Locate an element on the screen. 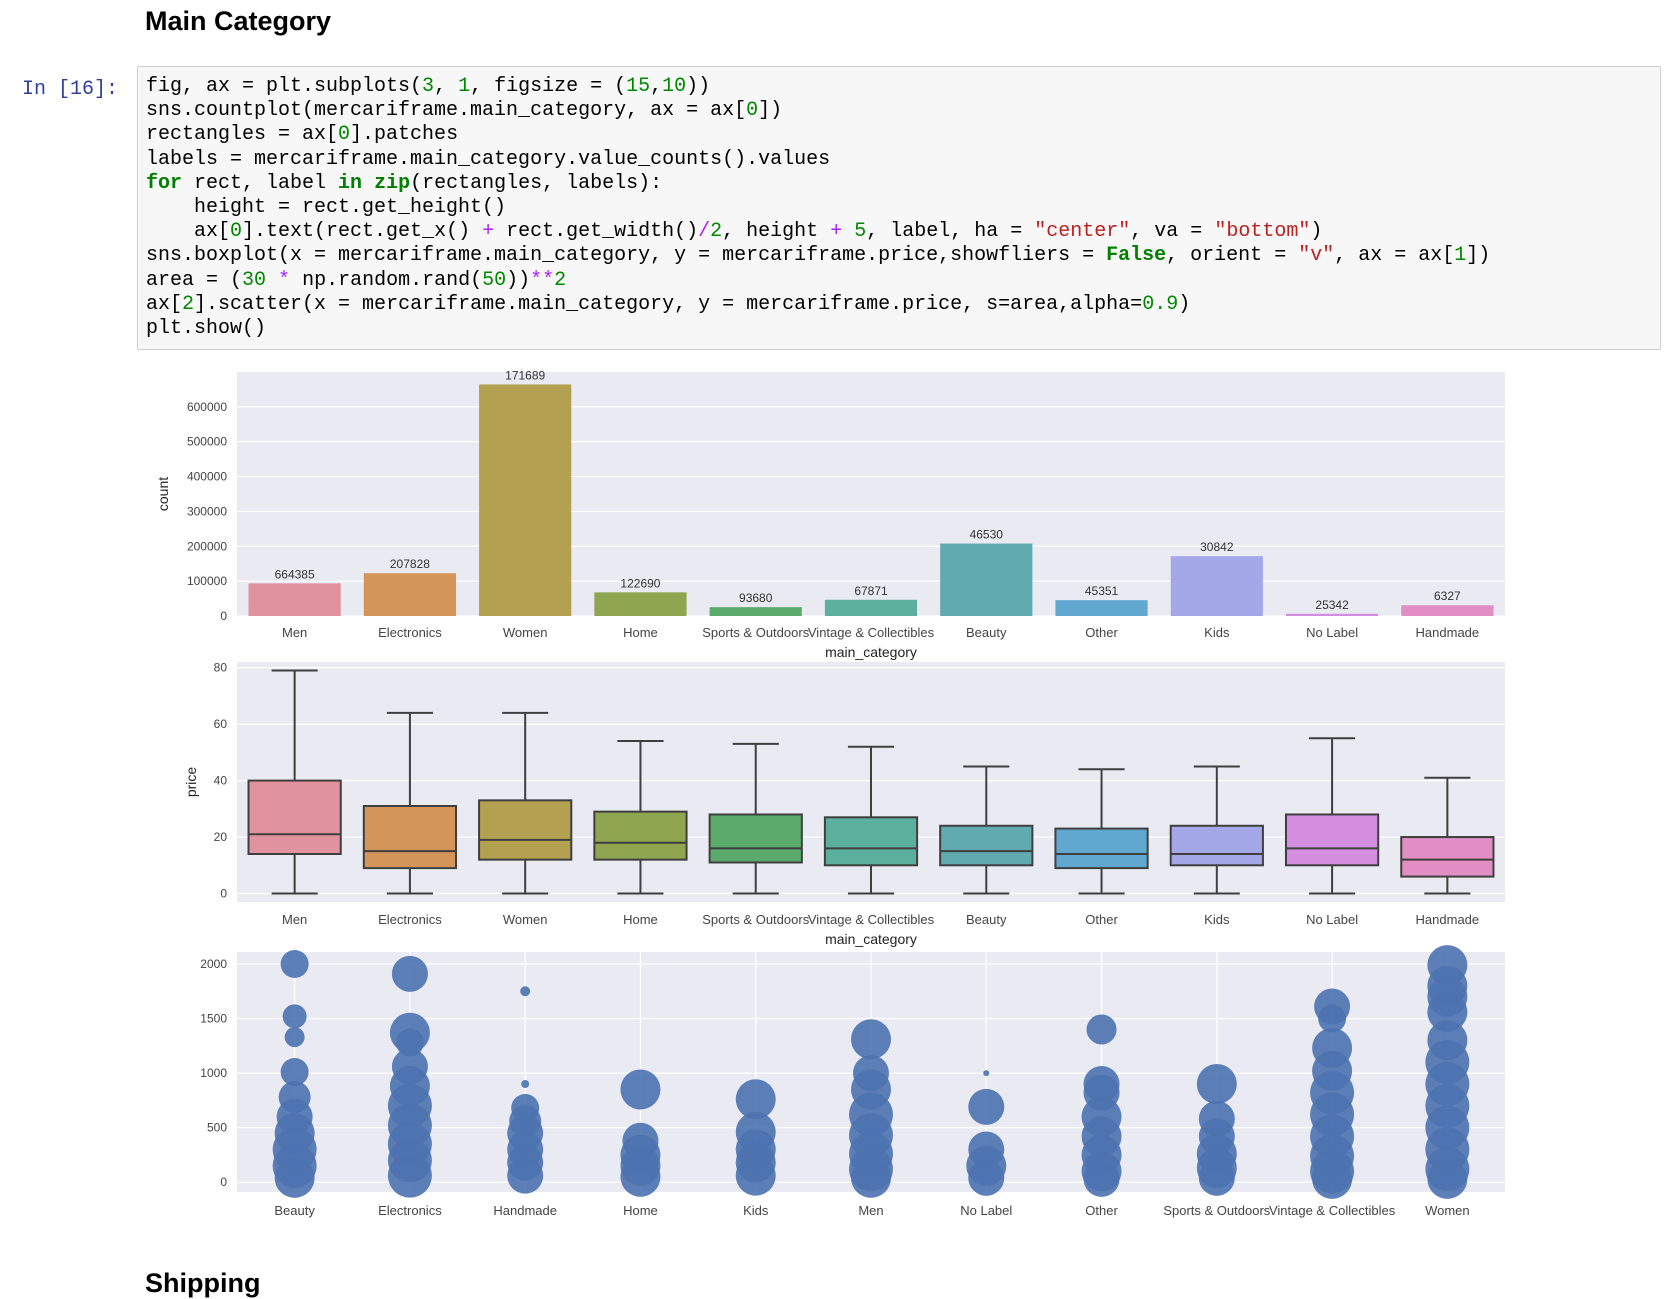 This screenshot has height=1299, width=1672. code-token: height = rect.get_height() is located at coordinates (326, 208).